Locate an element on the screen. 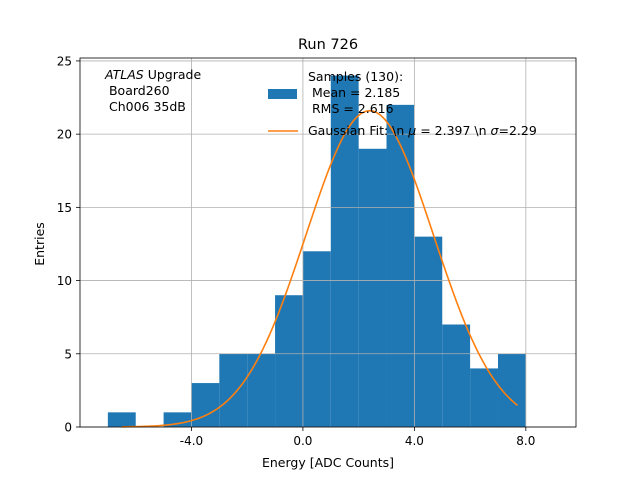 The width and height of the screenshot is (640, 480). legend-fit-suffix: =2.29 is located at coordinates (517, 130).